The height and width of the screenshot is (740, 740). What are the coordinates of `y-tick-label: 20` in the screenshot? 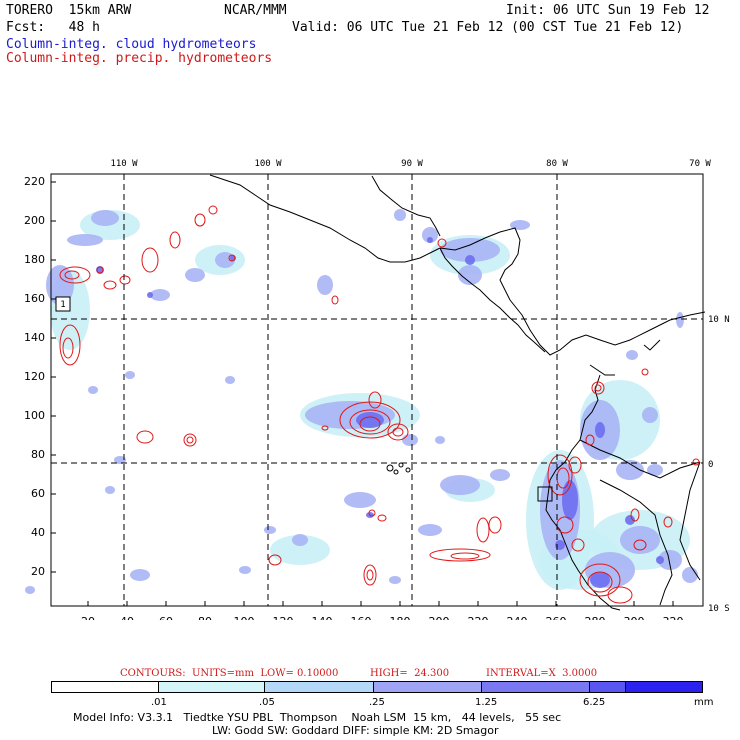 It's located at (38, 571).